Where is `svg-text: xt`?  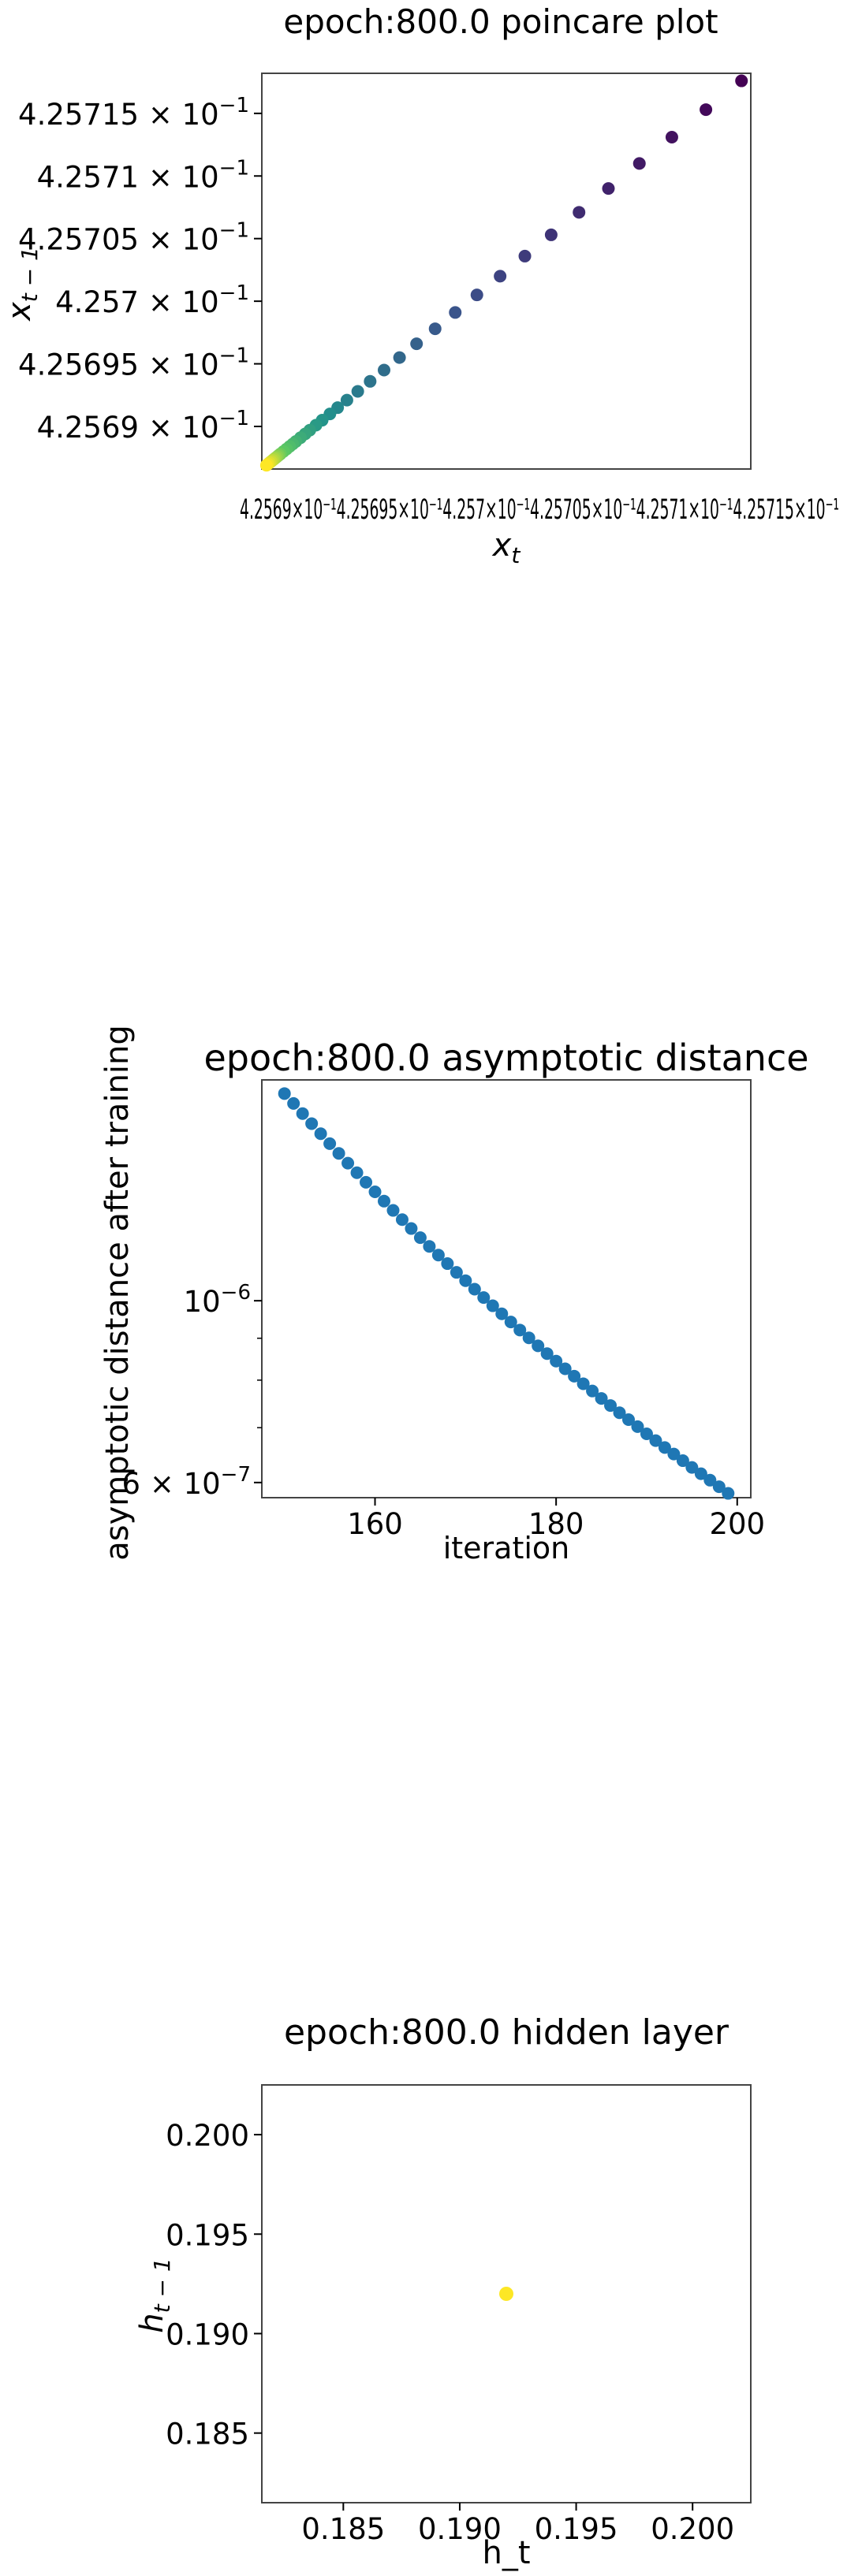
svg-text: xt is located at coordinates (506, 547).